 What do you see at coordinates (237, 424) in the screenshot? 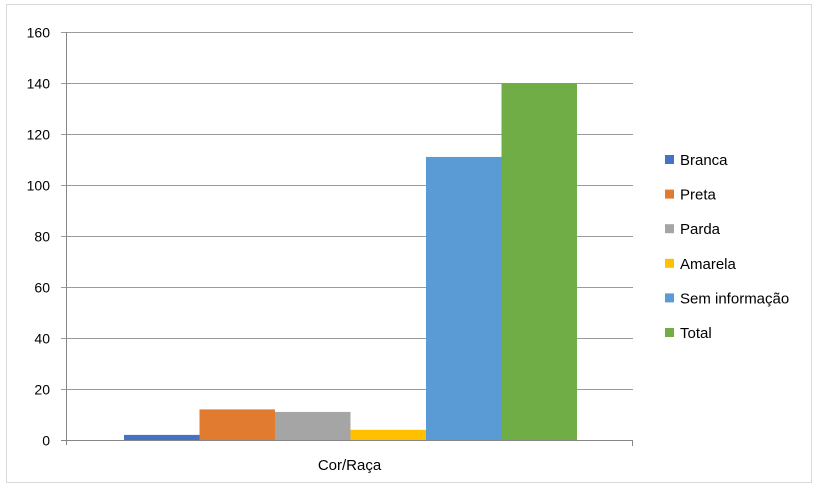
I see `bar-preta` at bounding box center [237, 424].